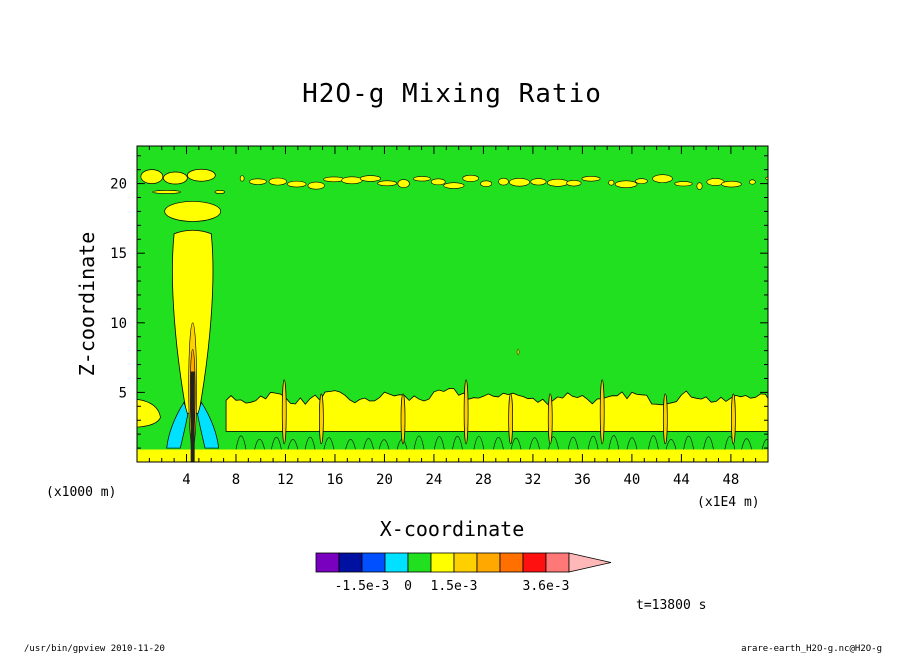 This screenshot has width=904, height=654. What do you see at coordinates (546, 586) in the screenshot?
I see `colorbar-label: 3.6e-3` at bounding box center [546, 586].